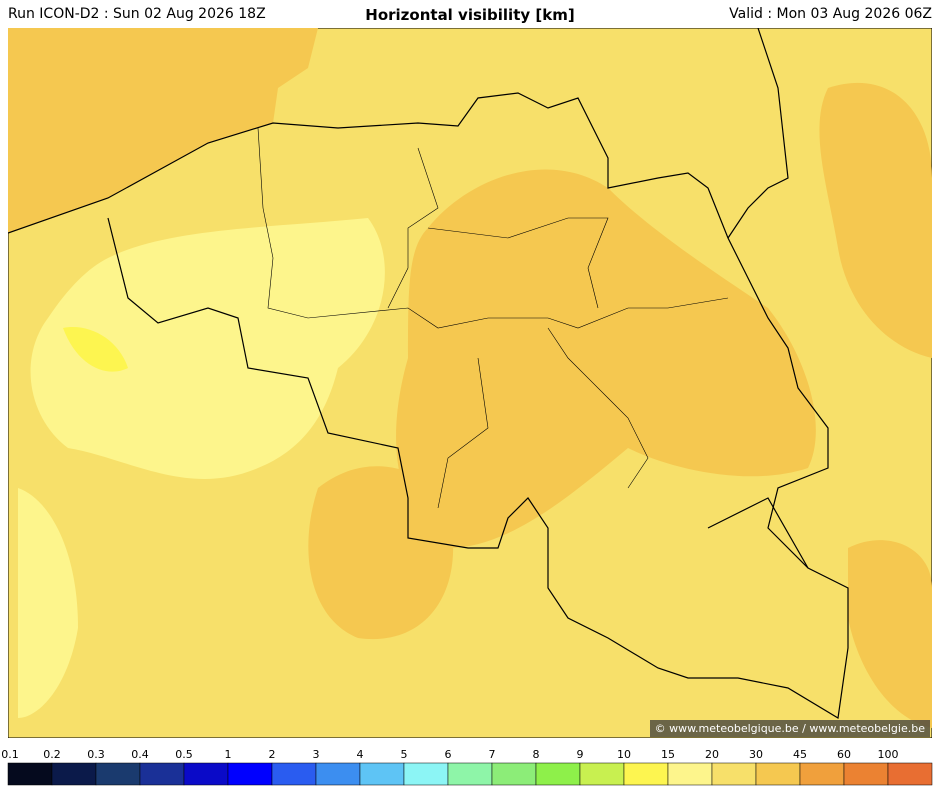 Image resolution: width=940 pixels, height=800 pixels. What do you see at coordinates (712, 754) in the screenshot?
I see `colorbar-label: 20` at bounding box center [712, 754].